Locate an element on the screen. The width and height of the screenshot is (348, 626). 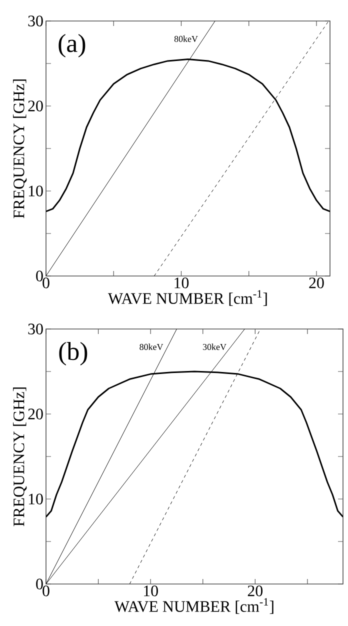
series-label: 30keV is located at coordinates (214, 347).